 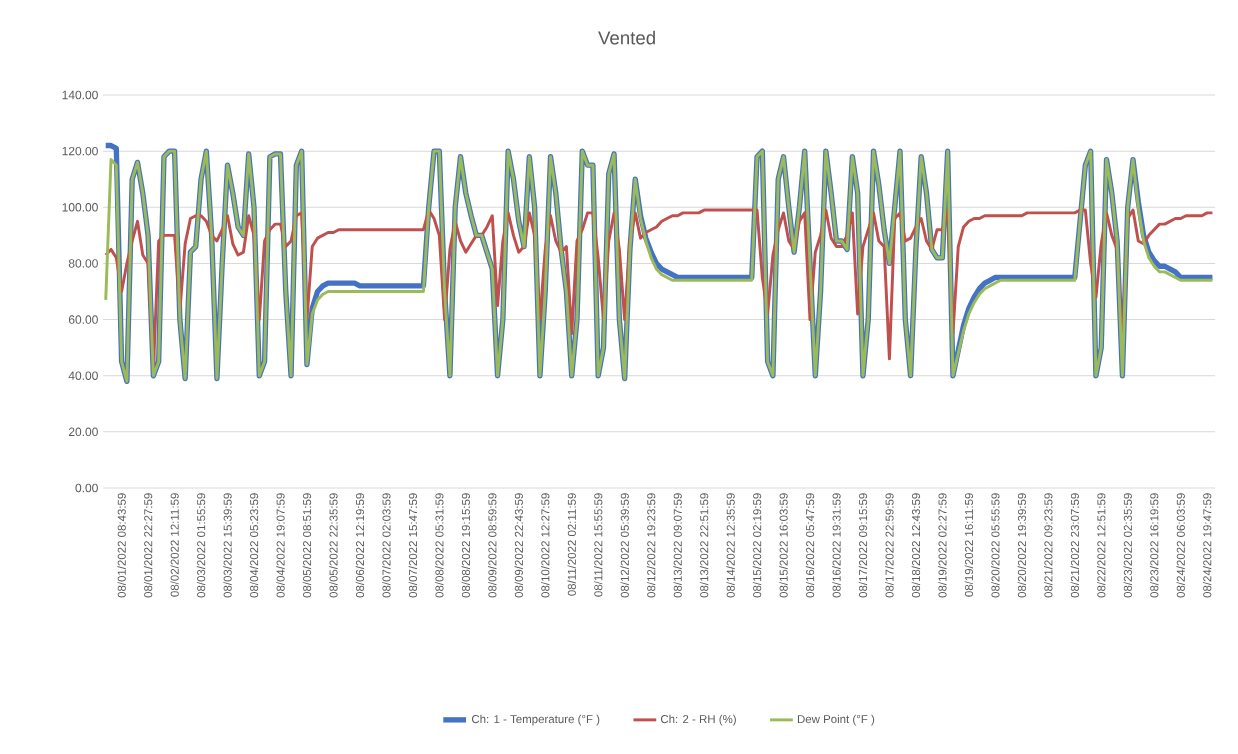 What do you see at coordinates (916, 545) in the screenshot?
I see `x-tick-label: 08/18/2022 12:43:59` at bounding box center [916, 545].